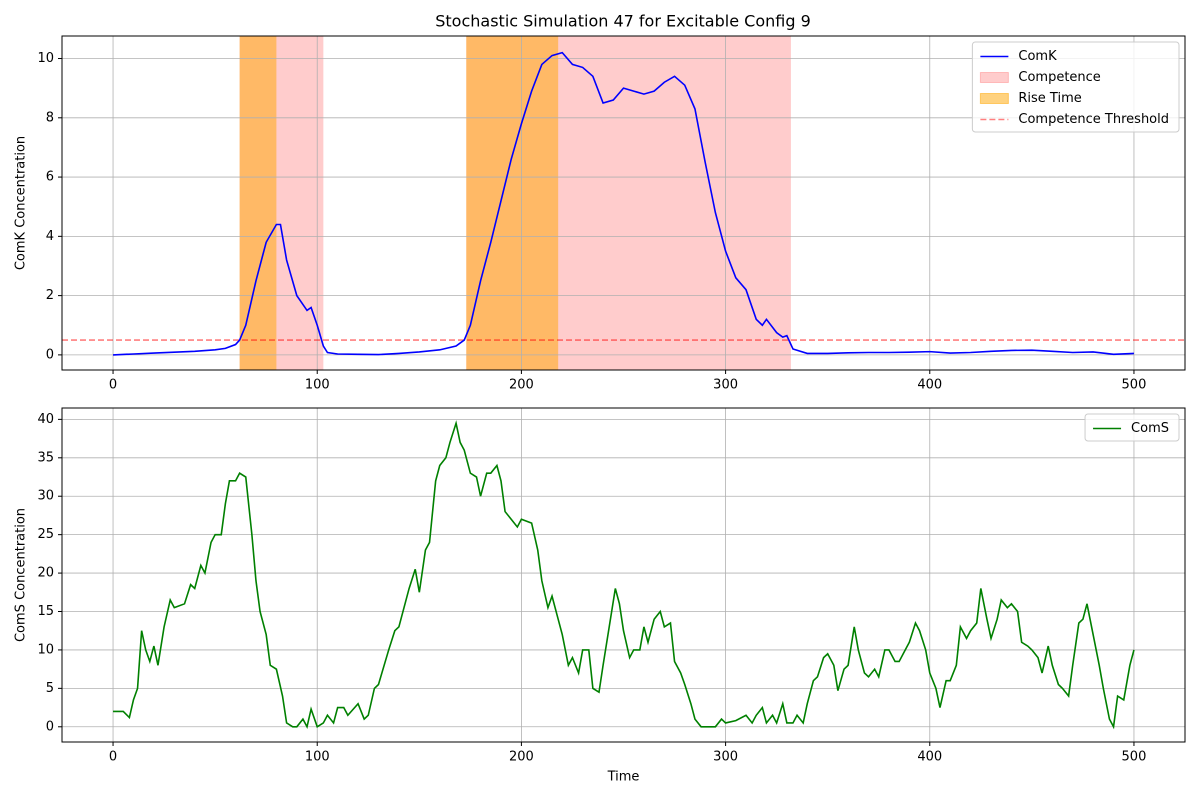  Describe the element at coordinates (1049, 98) in the screenshot. I see `legend-label: Rise Time` at that location.